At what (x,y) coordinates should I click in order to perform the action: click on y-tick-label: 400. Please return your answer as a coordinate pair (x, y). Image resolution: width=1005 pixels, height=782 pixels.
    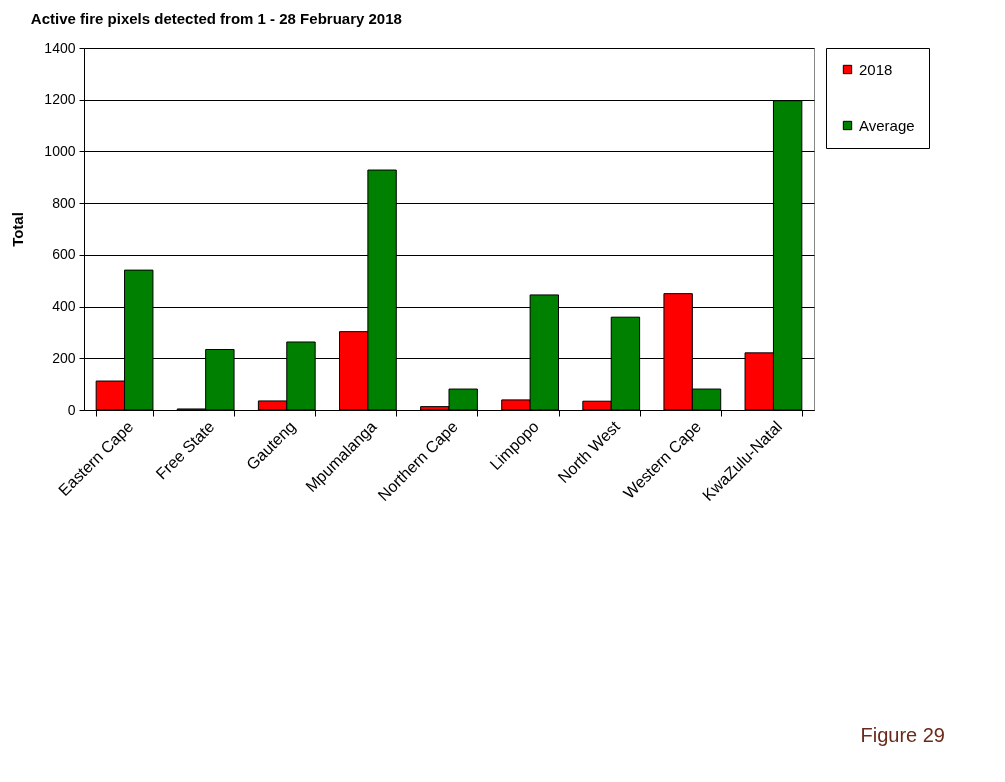
    Looking at the image, I should click on (64, 306).